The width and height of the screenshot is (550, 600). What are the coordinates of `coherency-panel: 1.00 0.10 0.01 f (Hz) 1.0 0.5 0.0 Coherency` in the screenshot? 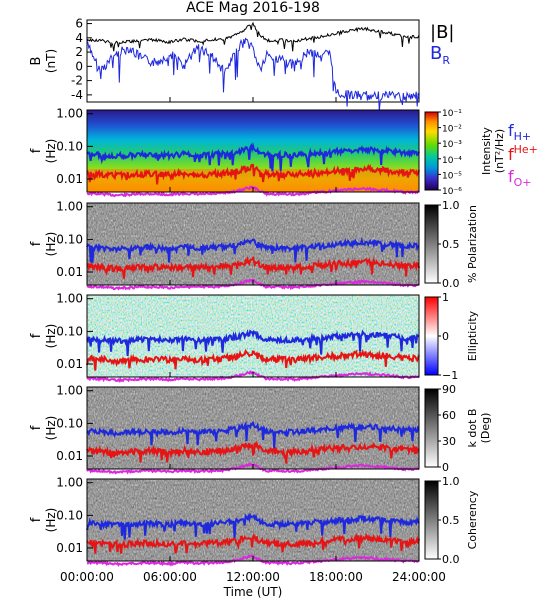 It's located at (254, 521).